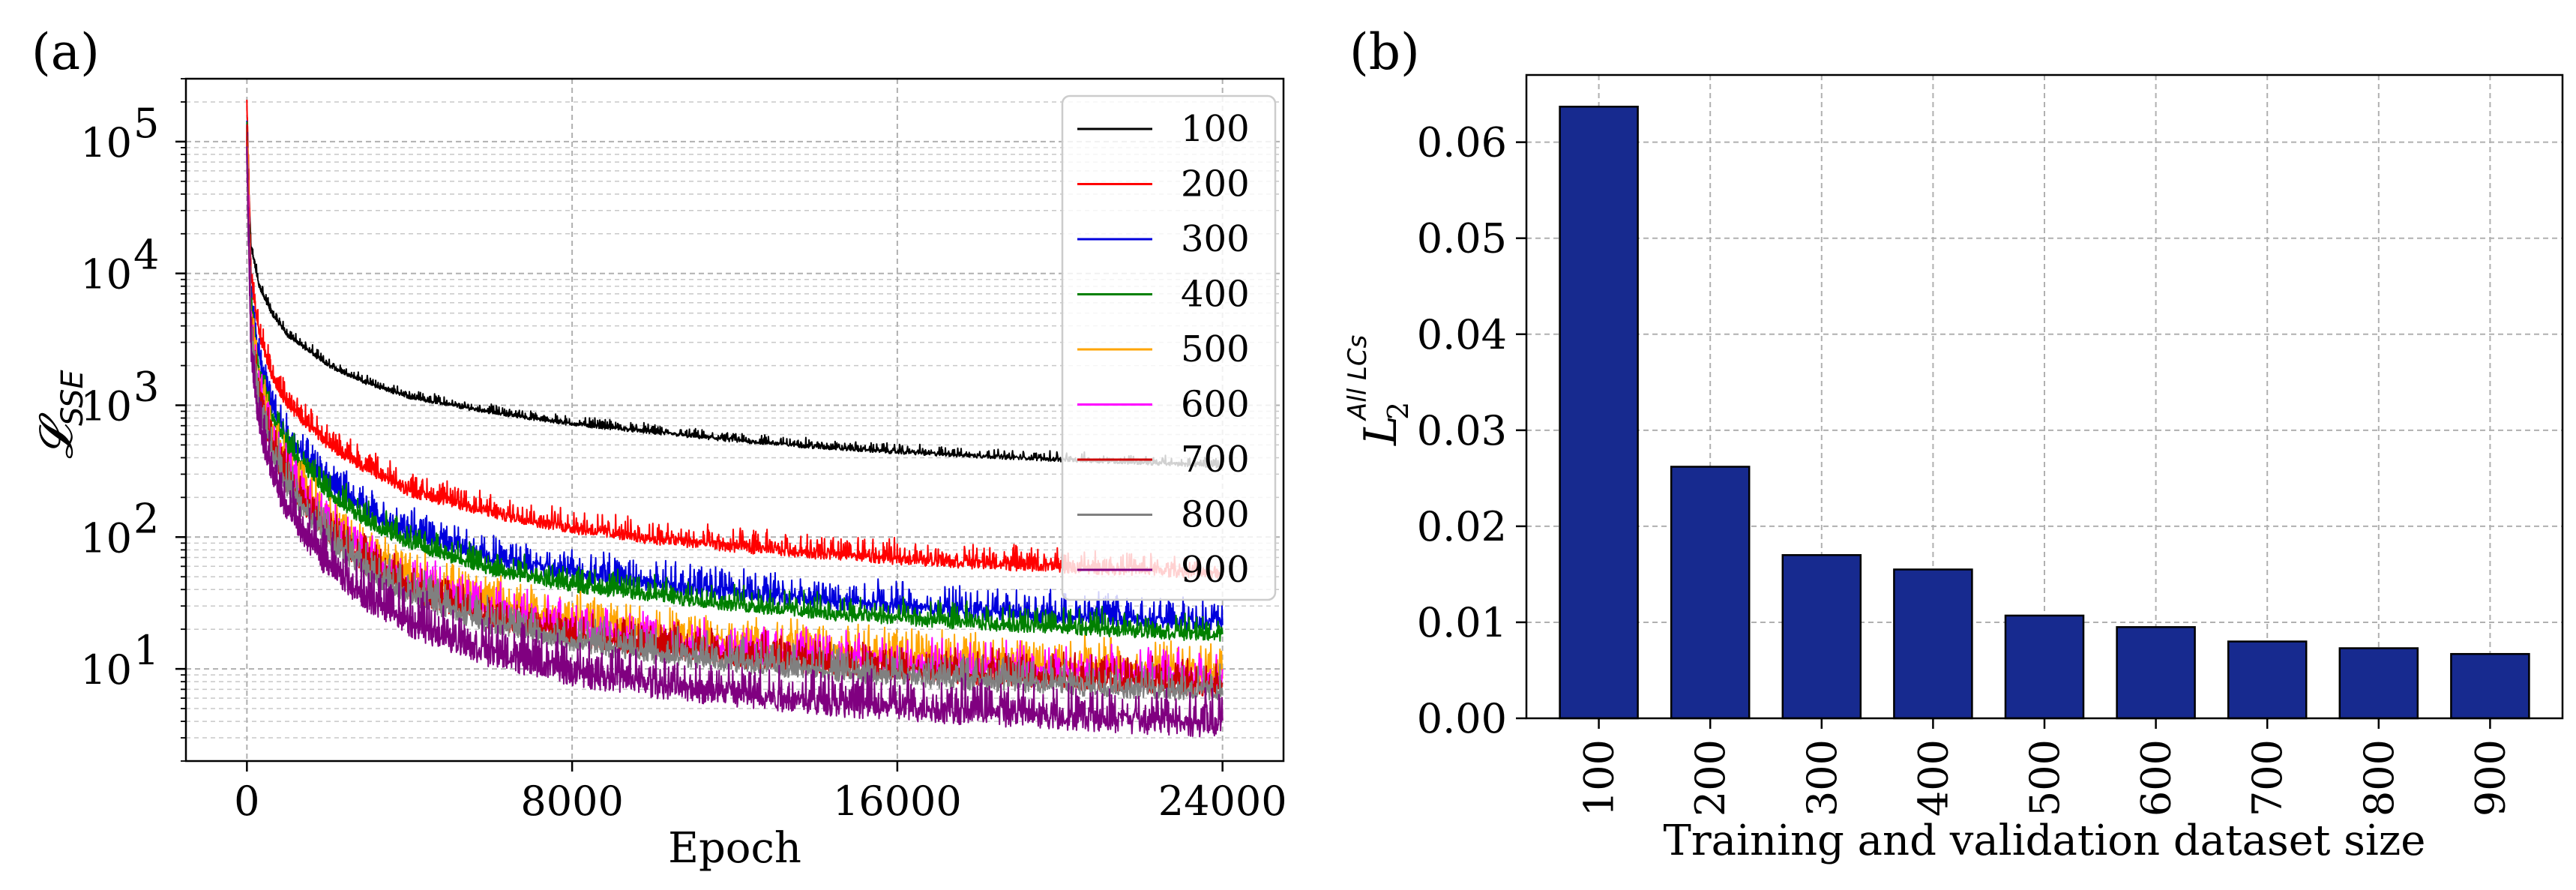 The image size is (2576, 890). I want to click on x-tick-label: 700, so click(2268, 778).